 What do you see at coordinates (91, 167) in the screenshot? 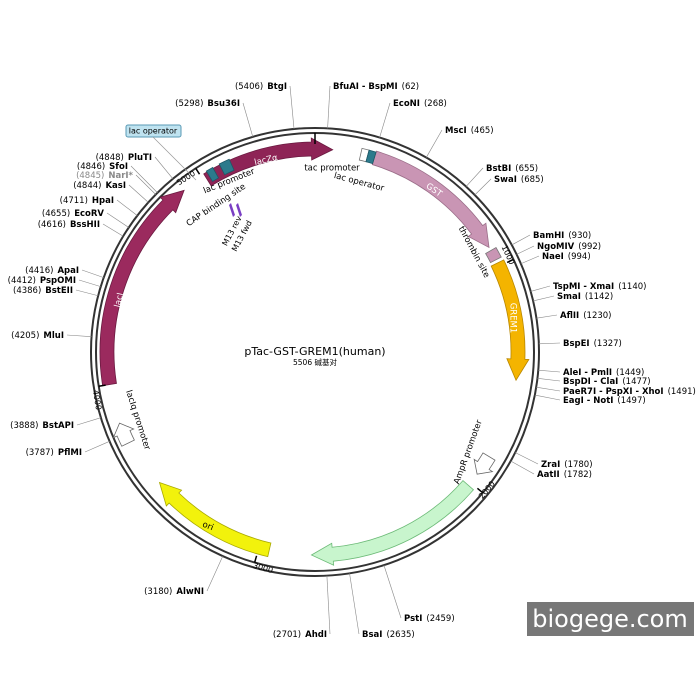
I see `site-position: (4846)` at bounding box center [91, 167].